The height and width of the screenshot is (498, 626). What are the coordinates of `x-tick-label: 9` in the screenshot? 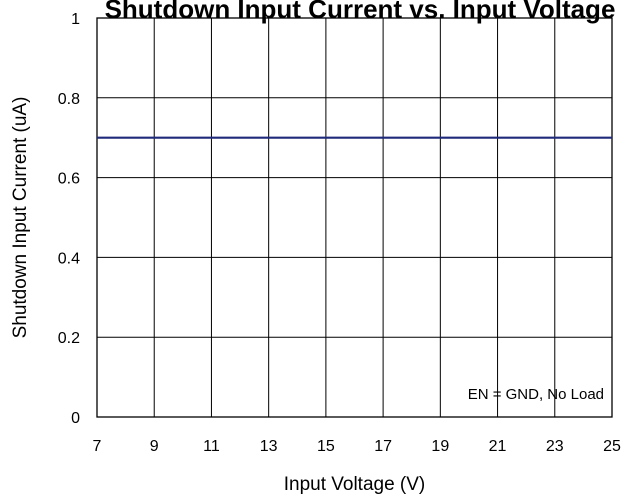 It's located at (154, 446).